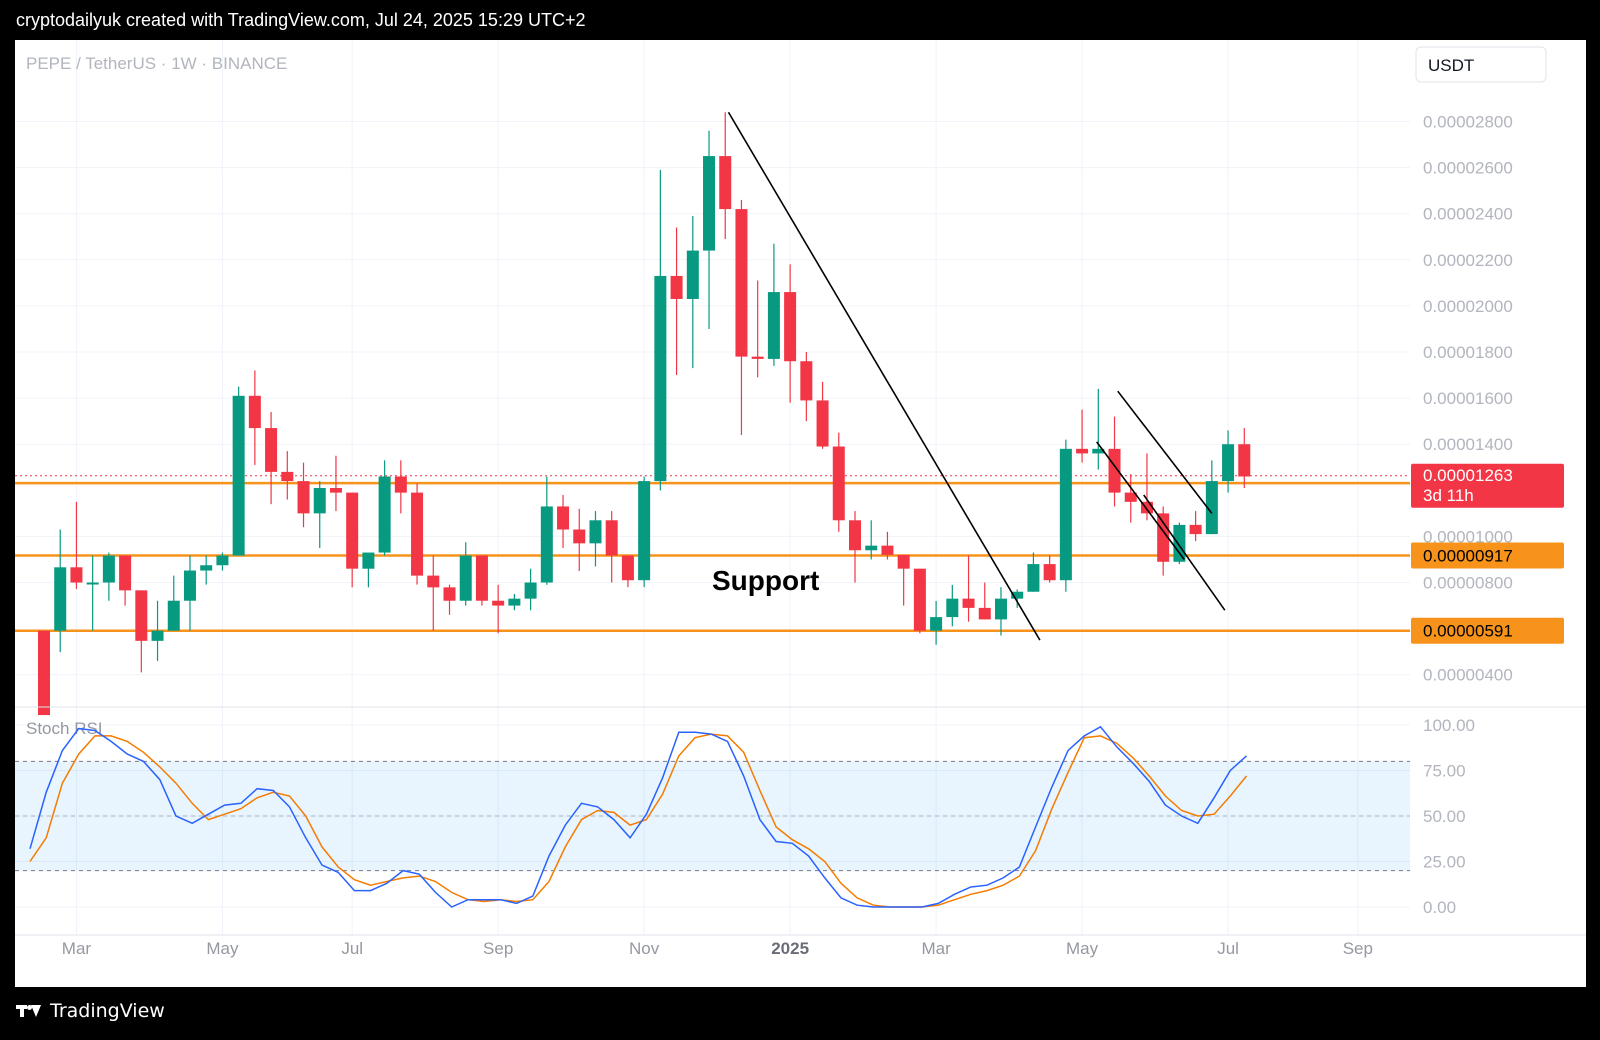  Describe the element at coordinates (222, 948) in the screenshot. I see `time-tick-label: May` at that location.